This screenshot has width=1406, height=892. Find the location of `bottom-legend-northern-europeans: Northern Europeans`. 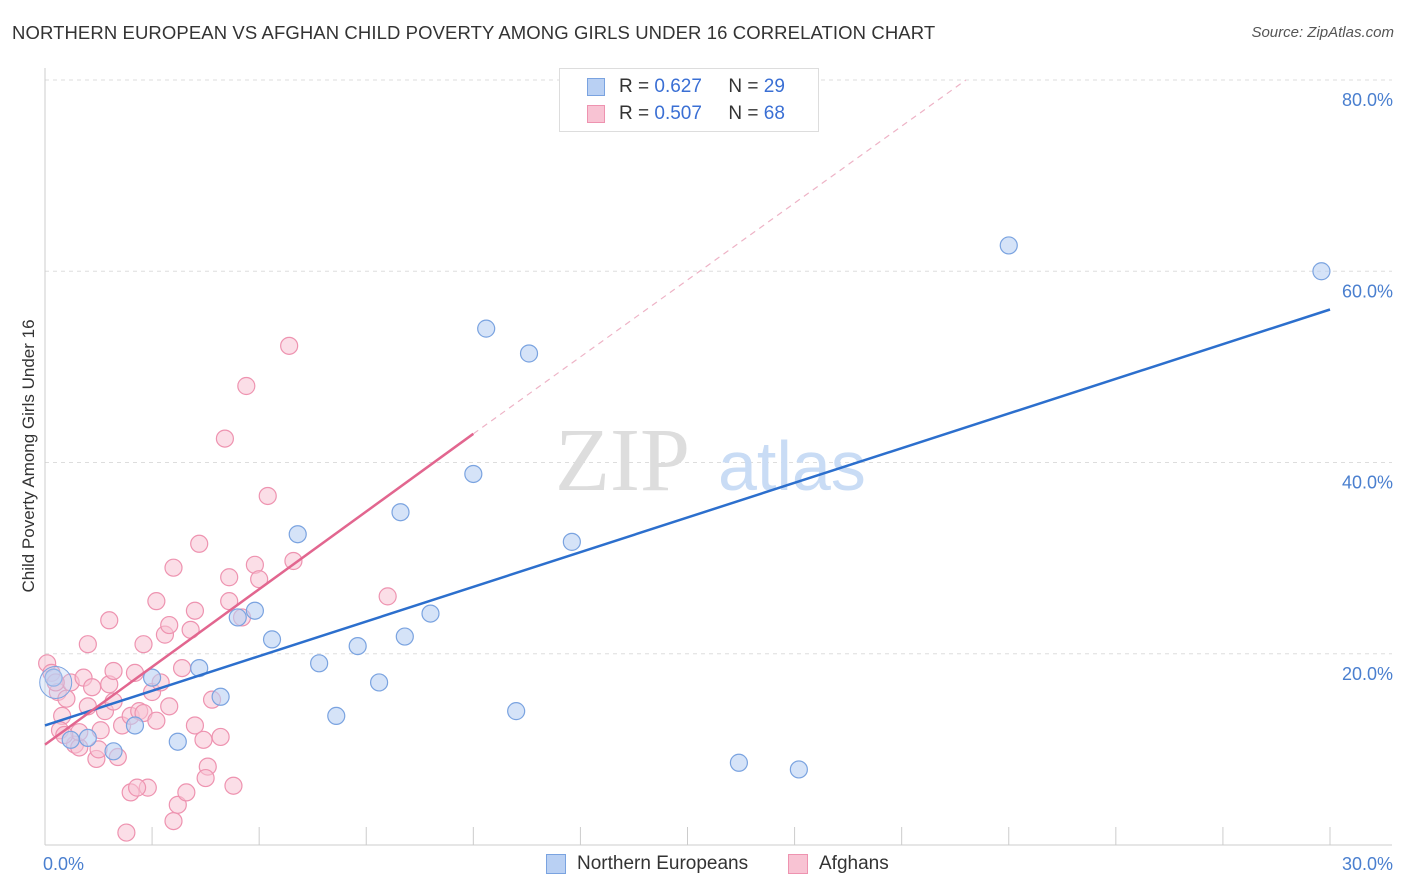

bottom-legend-northern-europeans: Northern Europeans is located at coordinates (647, 864).